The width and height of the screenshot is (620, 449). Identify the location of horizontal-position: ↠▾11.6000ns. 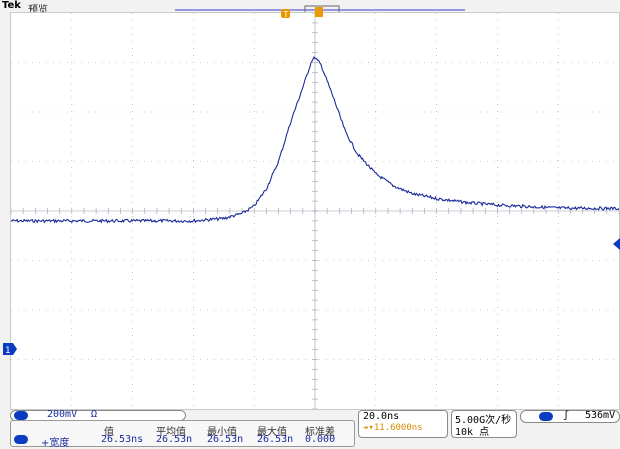
(393, 428).